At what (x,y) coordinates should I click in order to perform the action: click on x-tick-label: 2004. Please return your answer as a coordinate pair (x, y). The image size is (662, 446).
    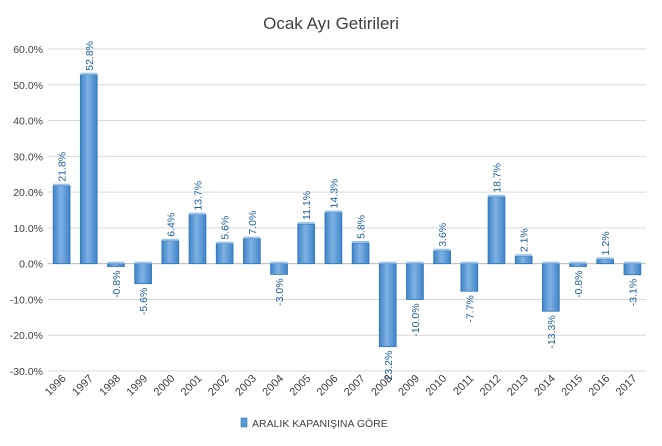
    Looking at the image, I should click on (273, 386).